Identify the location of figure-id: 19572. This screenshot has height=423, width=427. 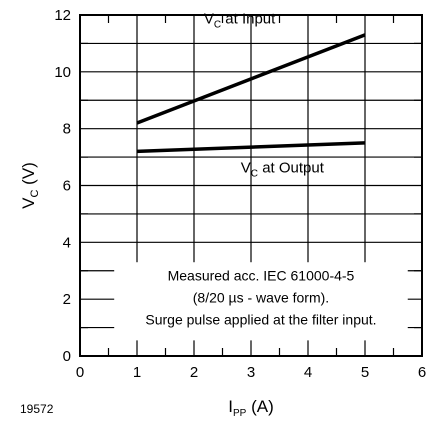
(37, 409).